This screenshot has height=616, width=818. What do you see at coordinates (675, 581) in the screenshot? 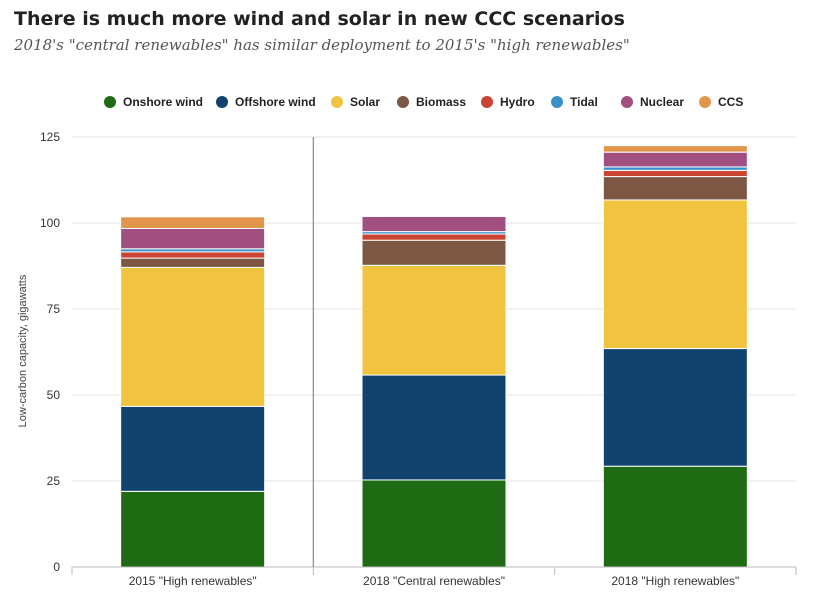
I see `x-category-label: 2018 "High renewables"` at bounding box center [675, 581].